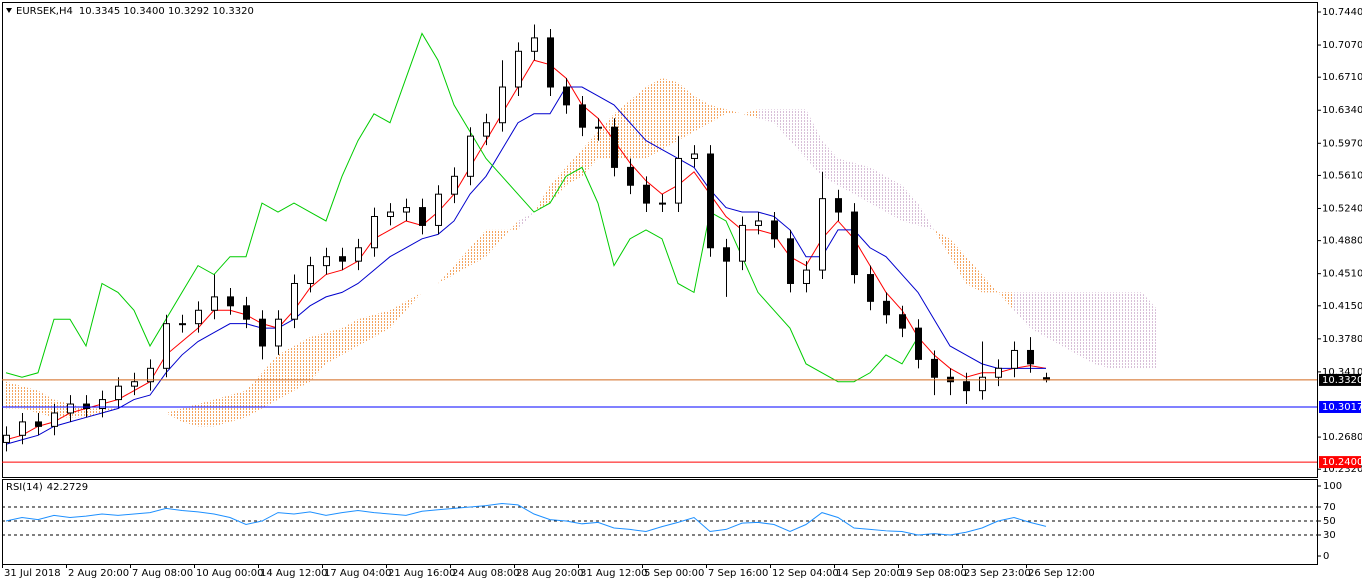 The height and width of the screenshot is (584, 1362). What do you see at coordinates (1342, 143) in the screenshot?
I see `y-tick-label: 10.5970` at bounding box center [1342, 143].